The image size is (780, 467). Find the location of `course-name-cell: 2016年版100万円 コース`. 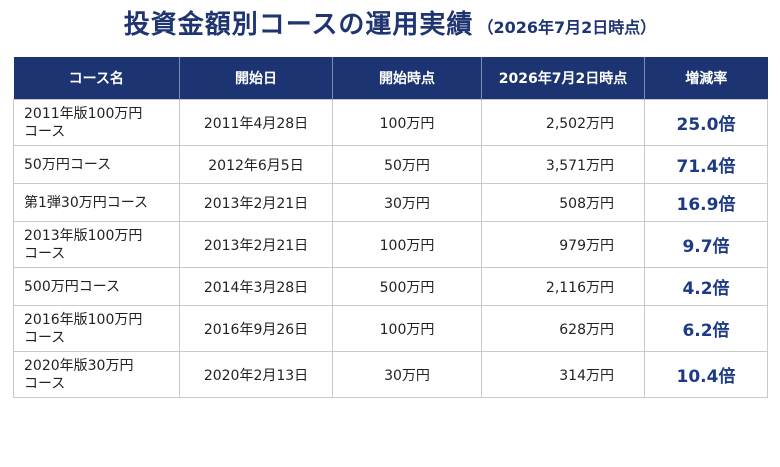

course-name-cell: 2016年版100万円 コース is located at coordinates (96, 328).